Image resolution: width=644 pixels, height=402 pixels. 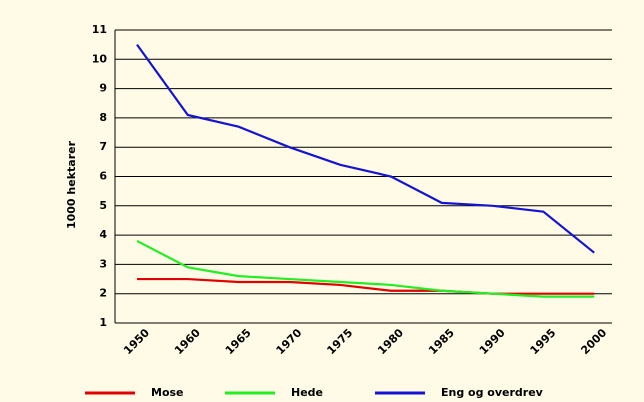 I want to click on y-tick-label: 8, so click(x=103, y=117).